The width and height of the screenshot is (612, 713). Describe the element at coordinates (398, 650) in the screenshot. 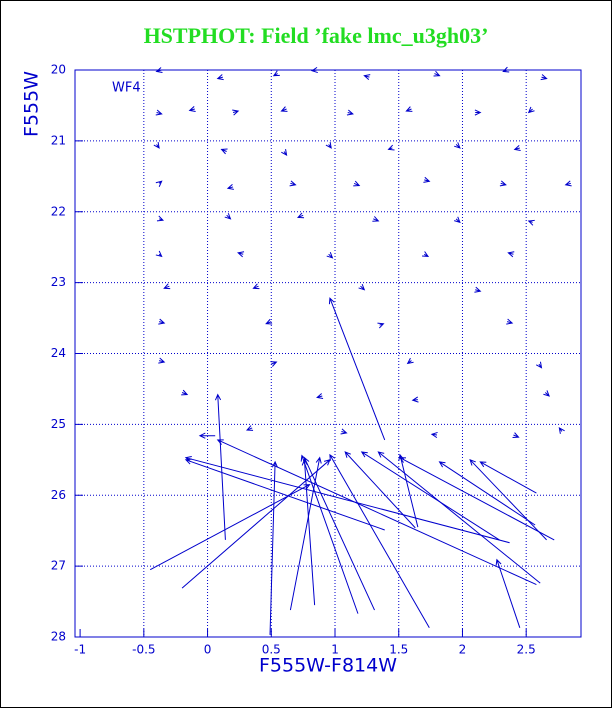

I see `x-tick-label: 1.5` at that location.